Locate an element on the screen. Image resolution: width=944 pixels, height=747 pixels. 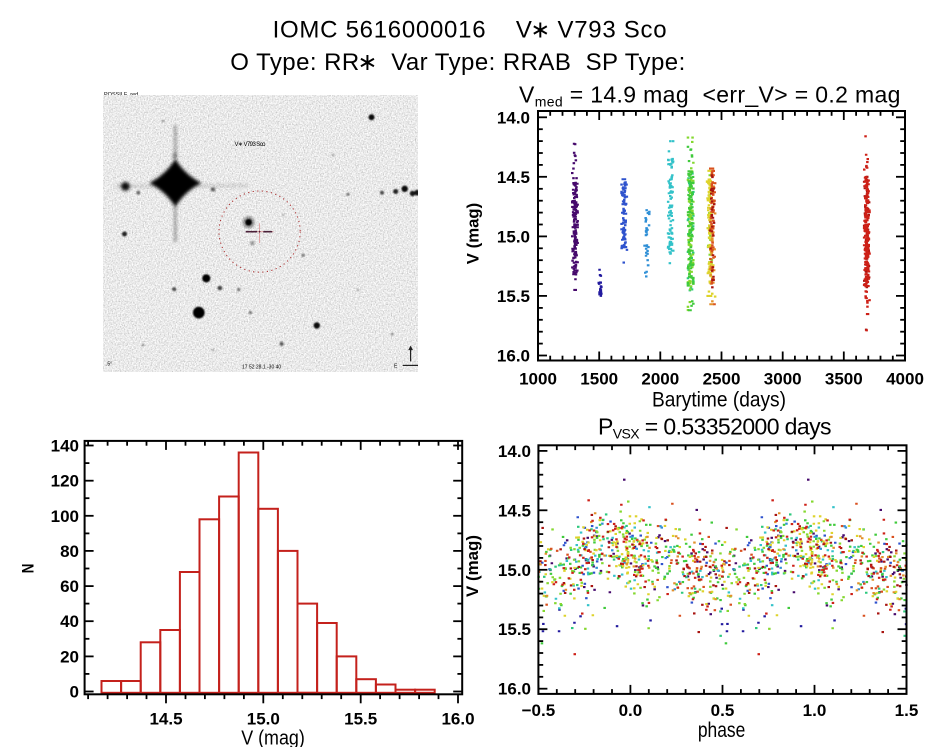
svg-text: 0.5 is located at coordinates (723, 710).